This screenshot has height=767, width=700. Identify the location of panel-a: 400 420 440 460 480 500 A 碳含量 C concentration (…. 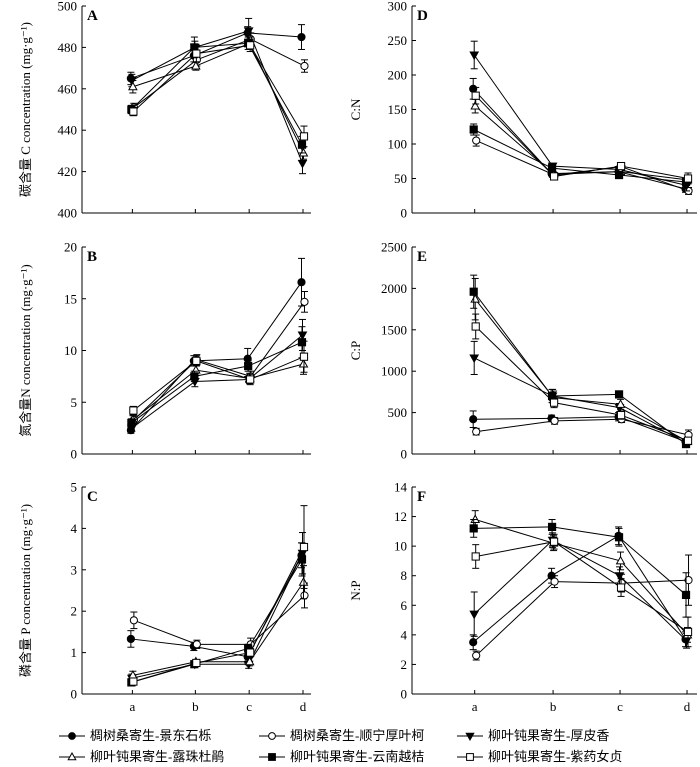
(164, 110).